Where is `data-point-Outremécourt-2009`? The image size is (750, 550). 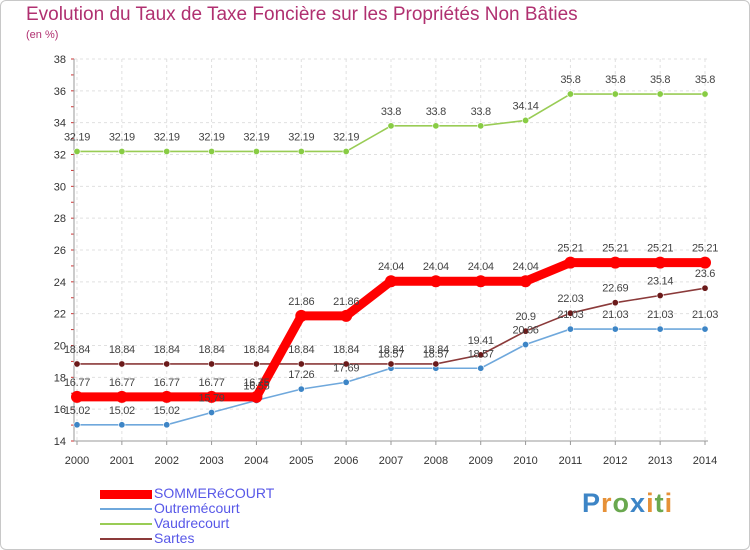
data-point-Outremécourt-2009 is located at coordinates (481, 368).